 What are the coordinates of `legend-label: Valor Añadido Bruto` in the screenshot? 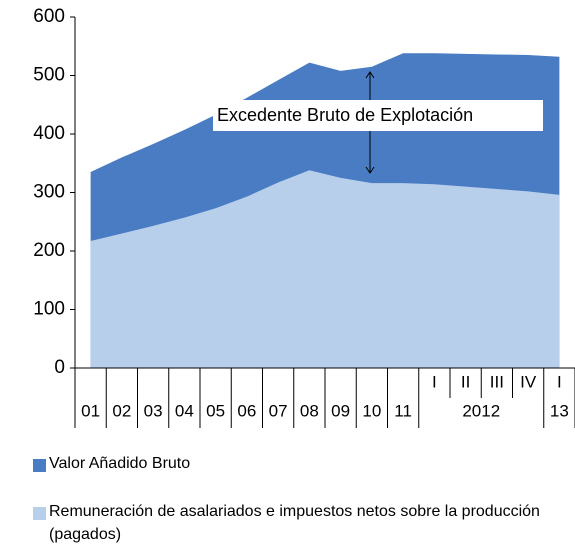 It's located at (120, 463).